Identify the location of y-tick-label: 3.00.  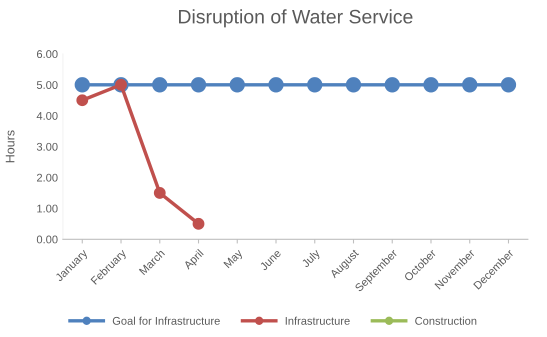
(47, 146).